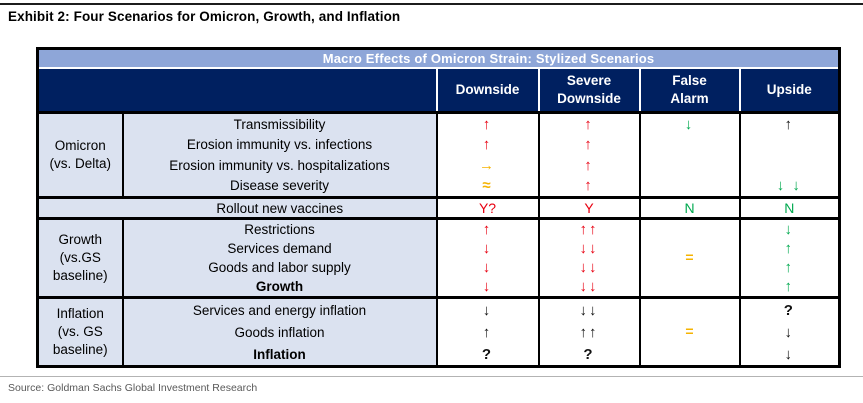 Image resolution: width=863 pixels, height=403 pixels. What do you see at coordinates (789, 186) in the screenshot?
I see `indicator-arrow: ↓ ↓` at bounding box center [789, 186].